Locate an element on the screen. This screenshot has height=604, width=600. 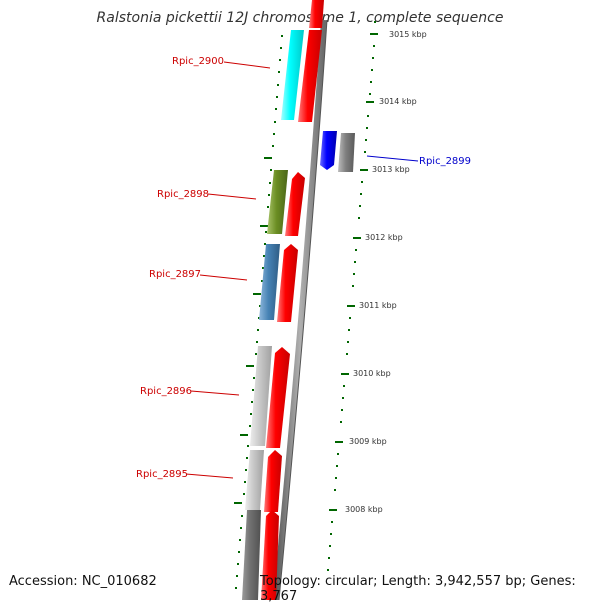
gene-rpic-2895-red is located at coordinates (273, 481).